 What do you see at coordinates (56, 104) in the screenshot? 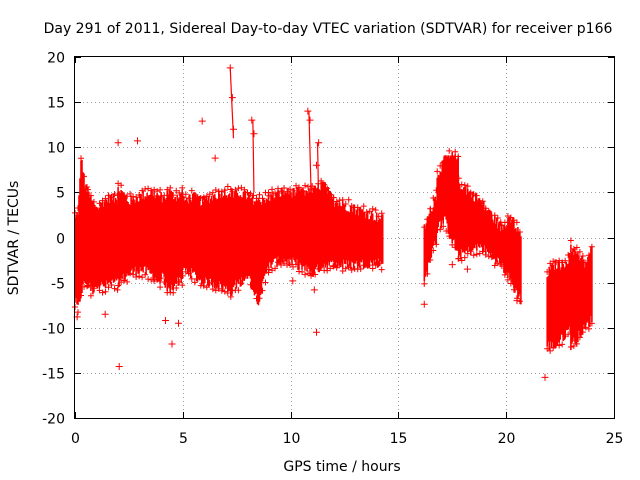
I see `y-tick-label: 15` at bounding box center [56, 104].